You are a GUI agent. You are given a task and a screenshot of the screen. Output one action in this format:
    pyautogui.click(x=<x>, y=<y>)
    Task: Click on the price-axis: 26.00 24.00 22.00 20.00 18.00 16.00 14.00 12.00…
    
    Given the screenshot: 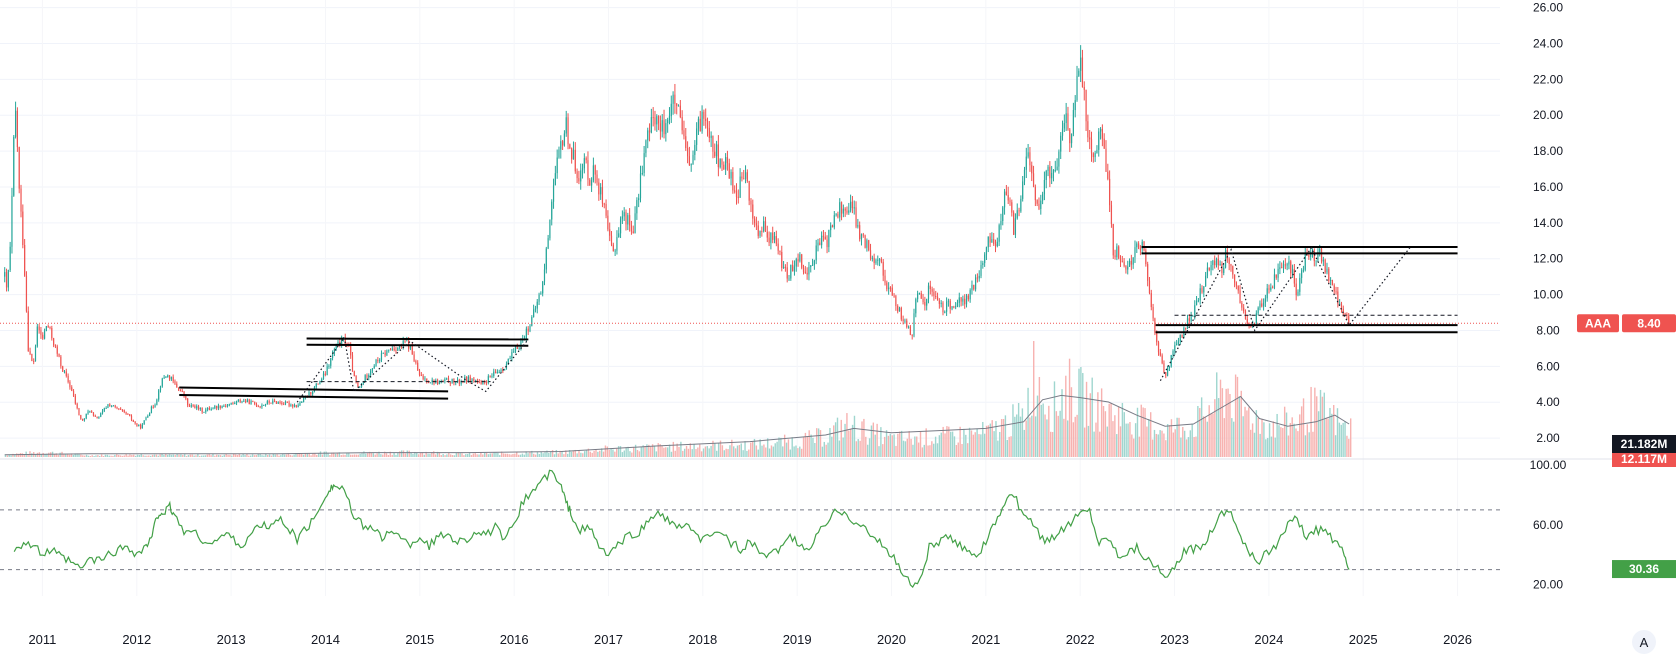 What is the action you would take?
    pyautogui.click(x=1548, y=296)
    